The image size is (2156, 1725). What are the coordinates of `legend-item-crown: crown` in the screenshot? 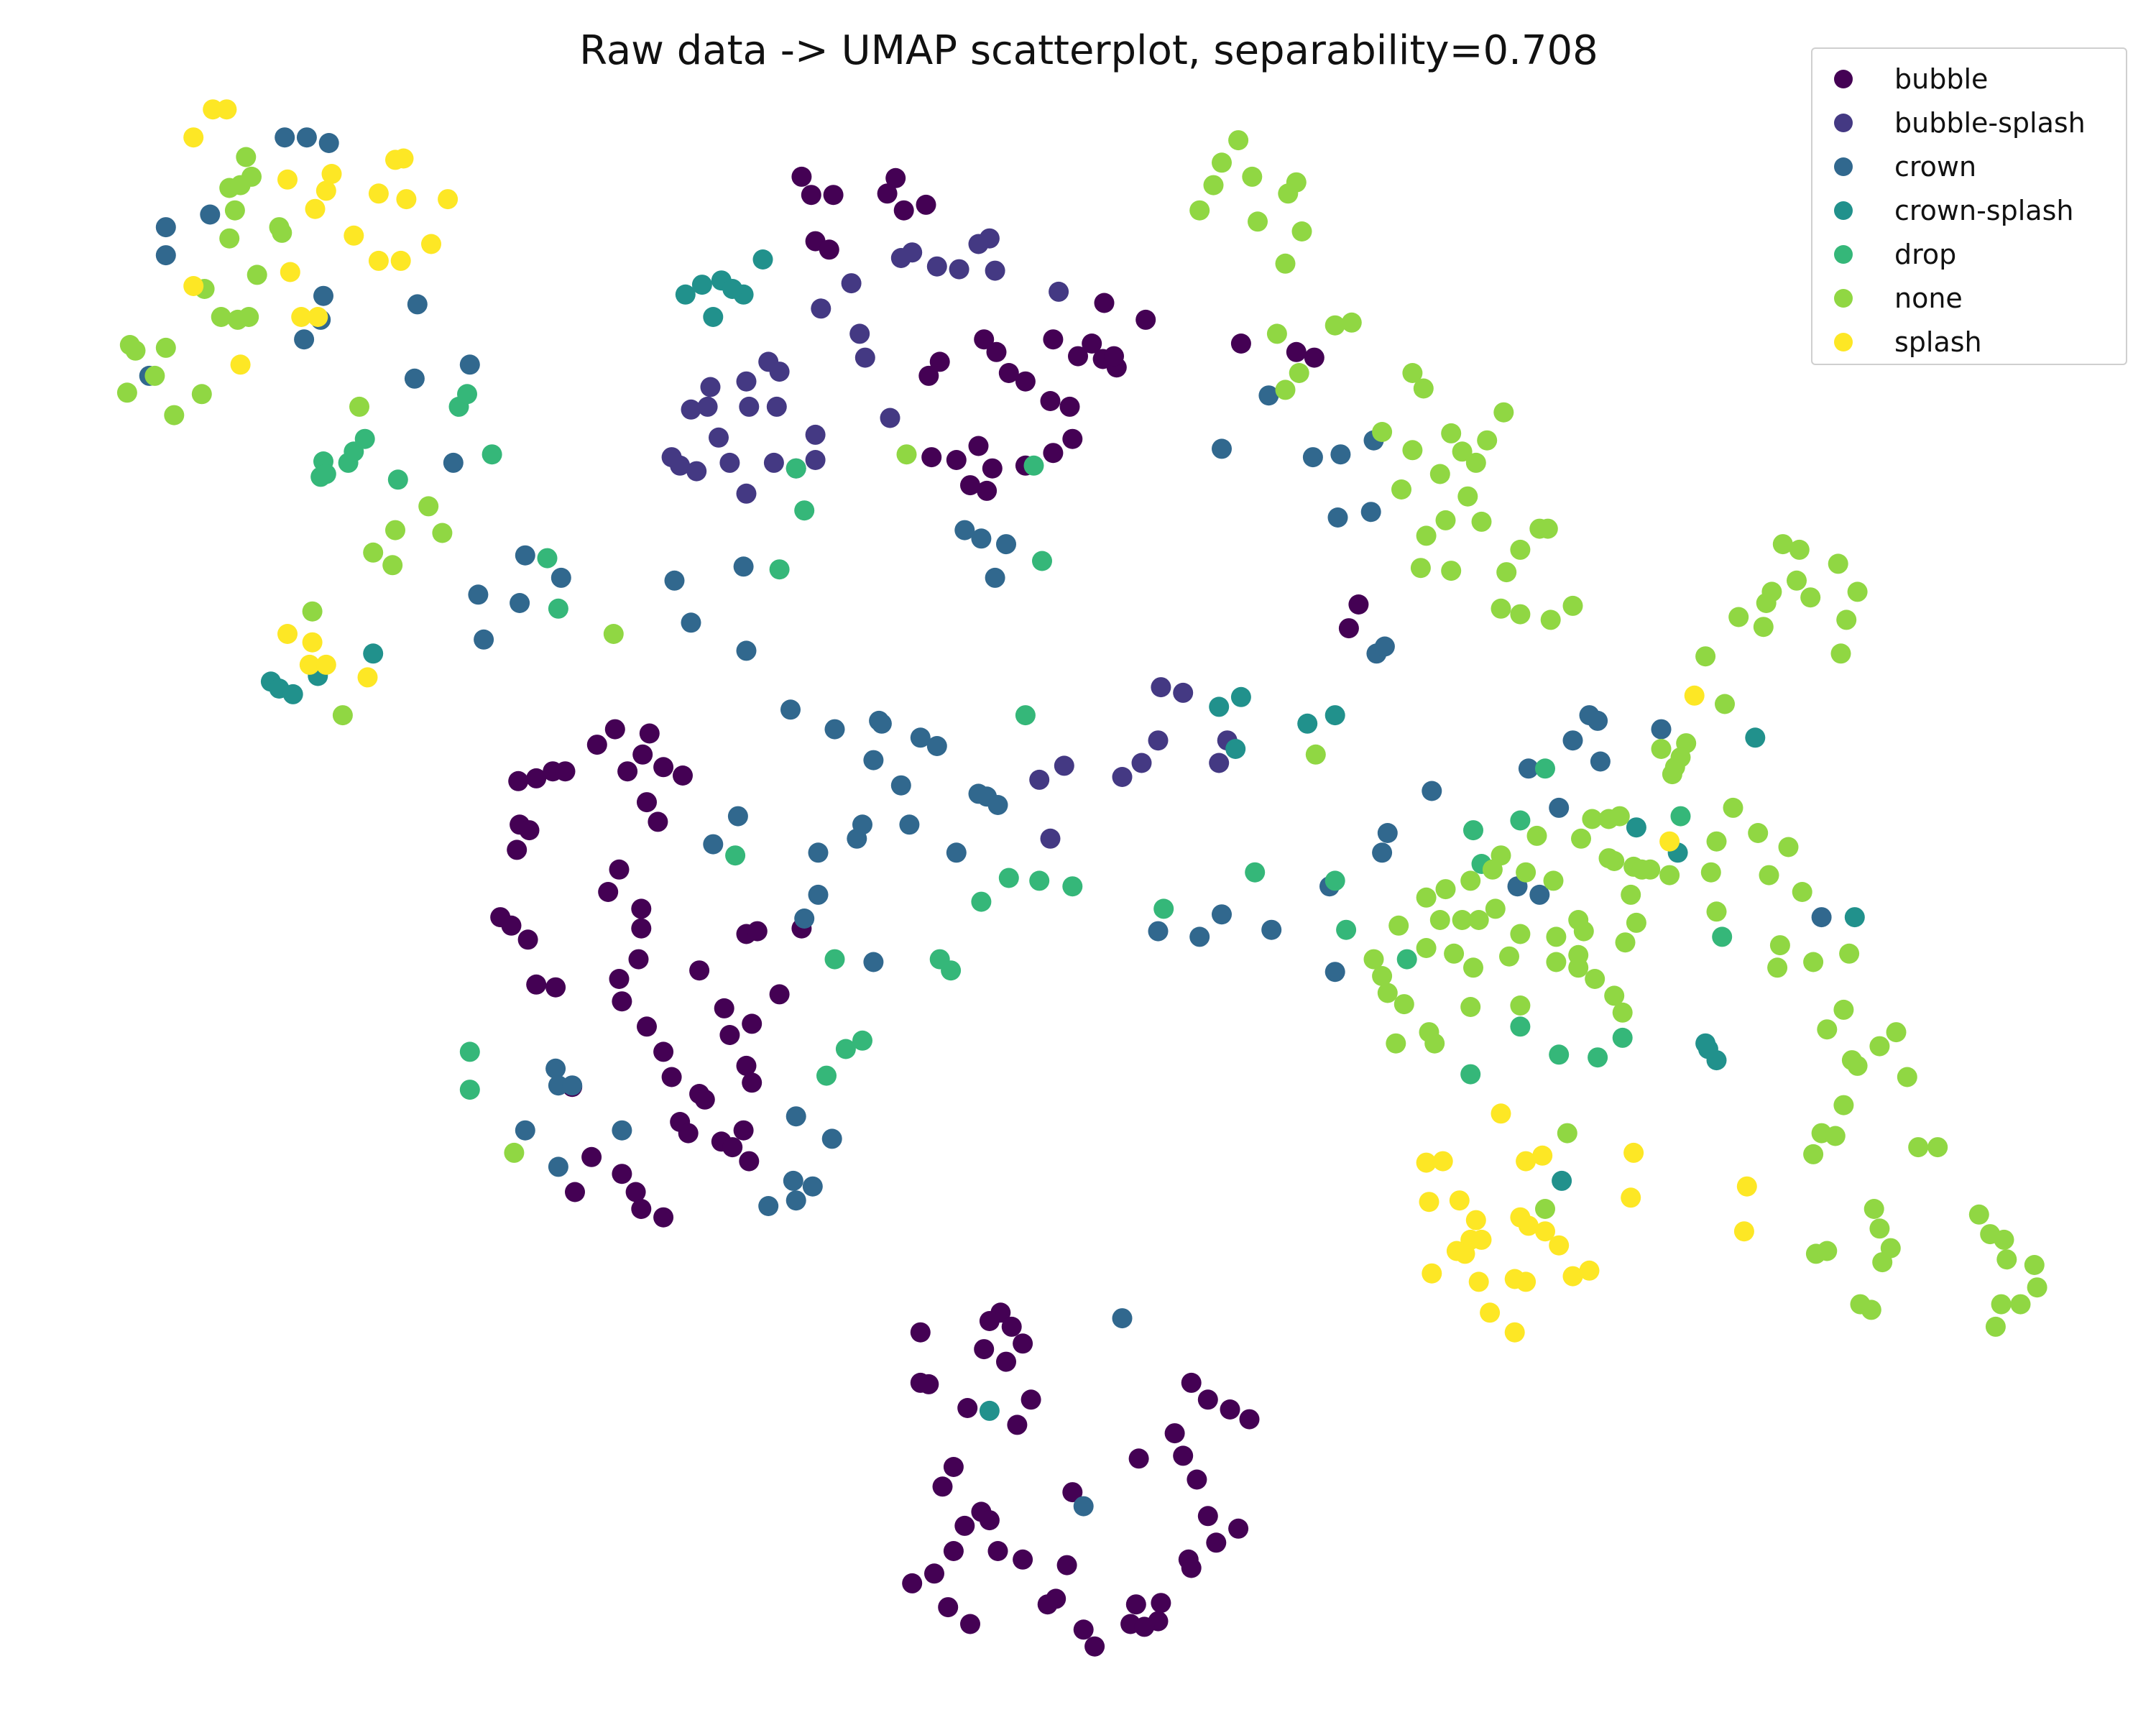 It's located at (1905, 167).